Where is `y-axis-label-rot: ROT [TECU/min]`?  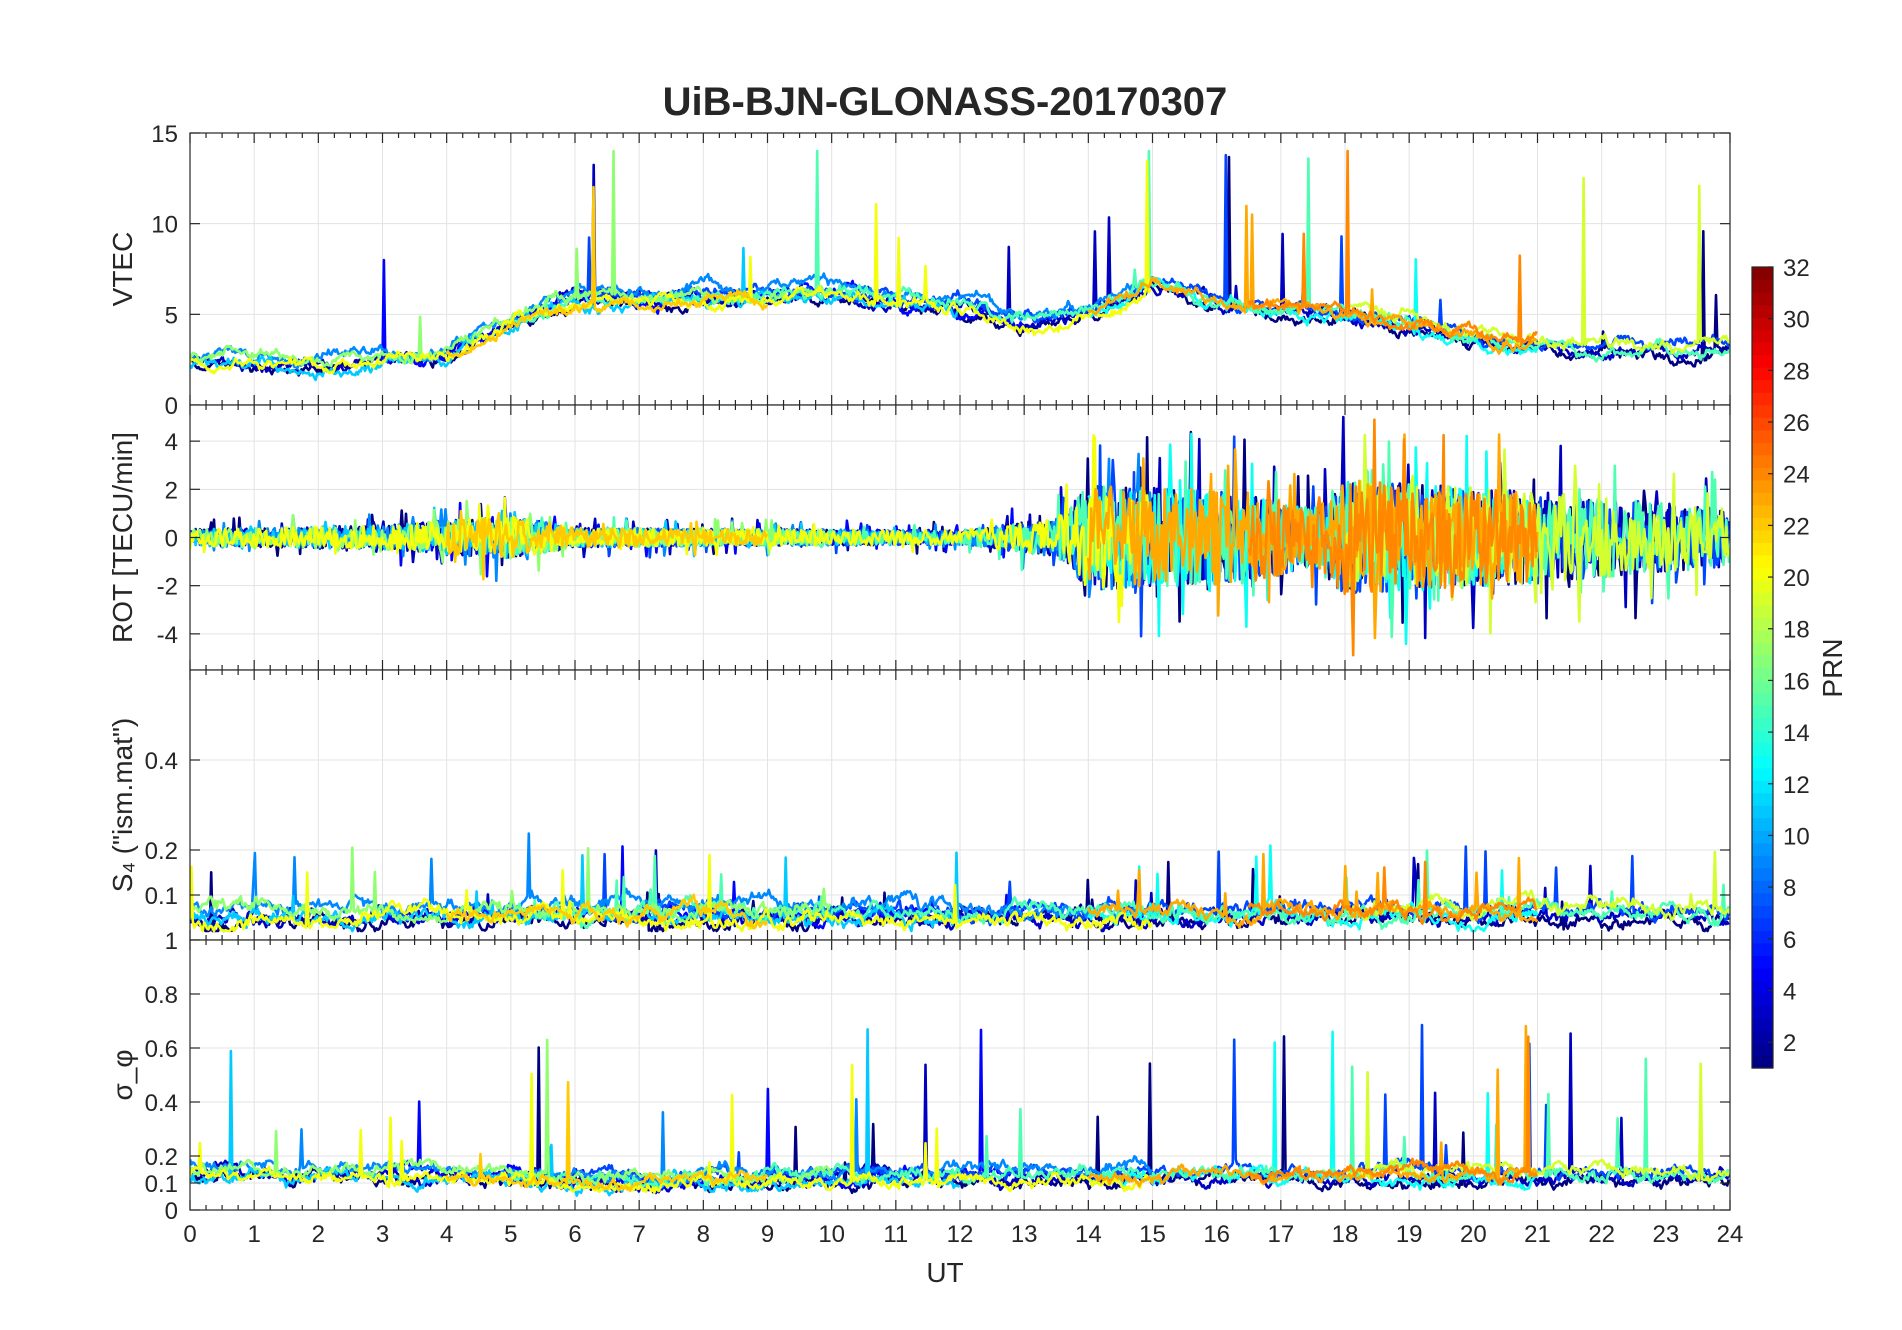 y-axis-label-rot: ROT [TECU/min] is located at coordinates (122, 537).